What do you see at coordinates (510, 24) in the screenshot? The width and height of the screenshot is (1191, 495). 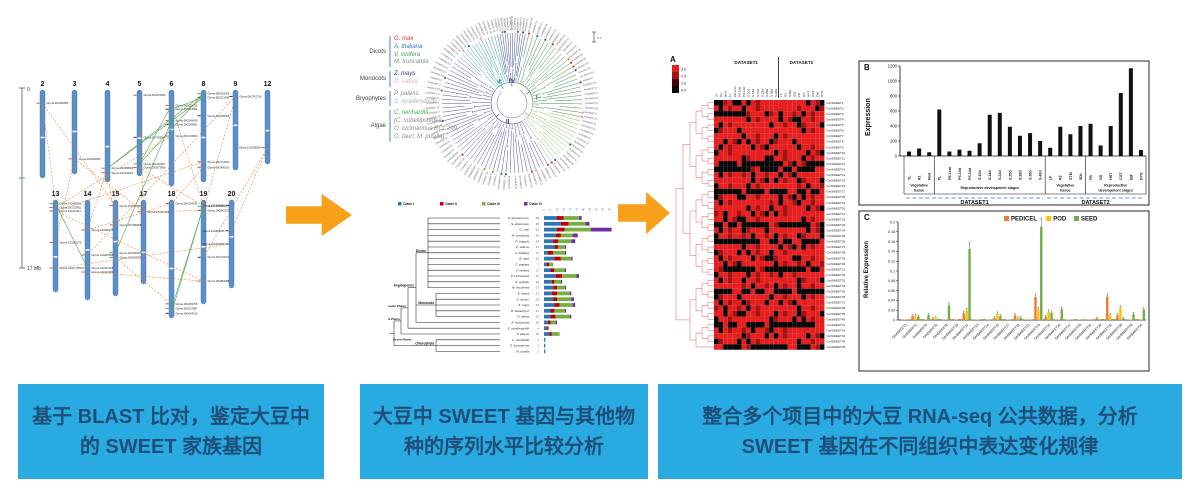 I see `svg-text: CrSWEET19` at bounding box center [510, 24].